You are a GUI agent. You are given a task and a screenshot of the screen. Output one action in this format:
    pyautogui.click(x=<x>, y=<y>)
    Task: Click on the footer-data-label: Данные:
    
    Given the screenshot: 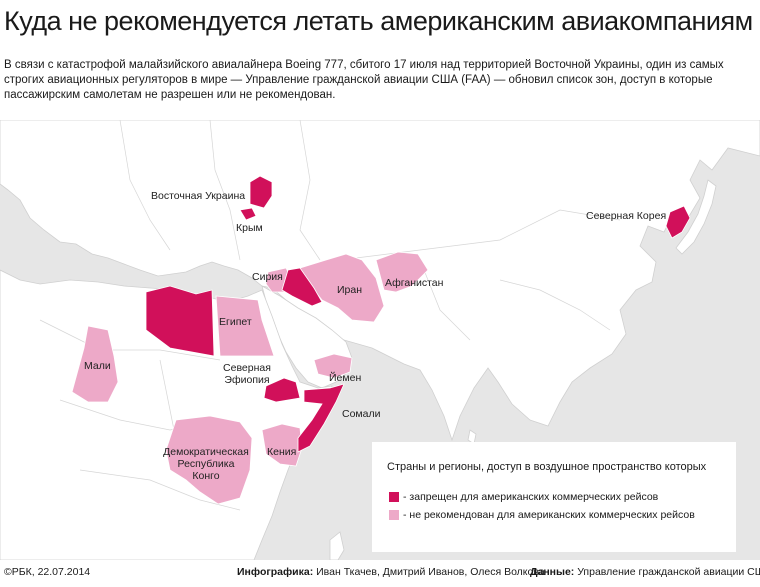 What is the action you would take?
    pyautogui.click(x=552, y=572)
    